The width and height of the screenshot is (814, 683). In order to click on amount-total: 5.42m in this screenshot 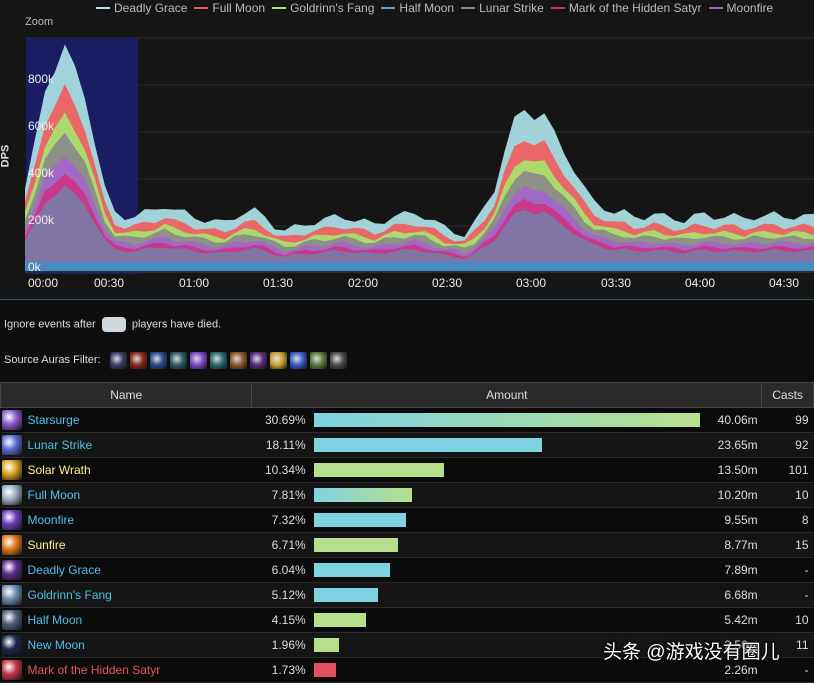, I will do `click(741, 620)`.